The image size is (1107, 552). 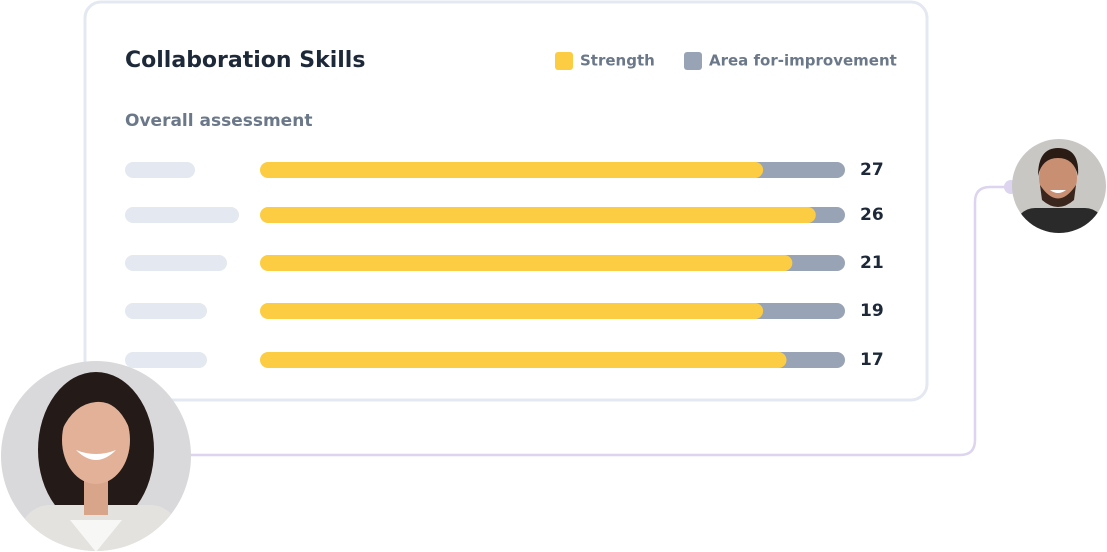 I want to click on score-label: 19, so click(x=872, y=311).